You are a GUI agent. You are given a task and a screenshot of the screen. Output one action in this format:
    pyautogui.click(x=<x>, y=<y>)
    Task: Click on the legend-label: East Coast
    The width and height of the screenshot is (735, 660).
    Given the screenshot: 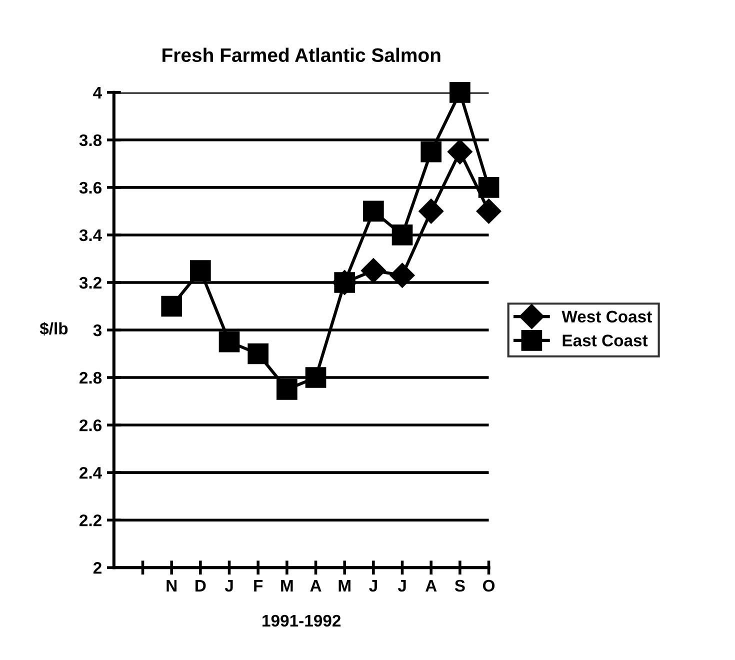 What is the action you would take?
    pyautogui.click(x=605, y=340)
    